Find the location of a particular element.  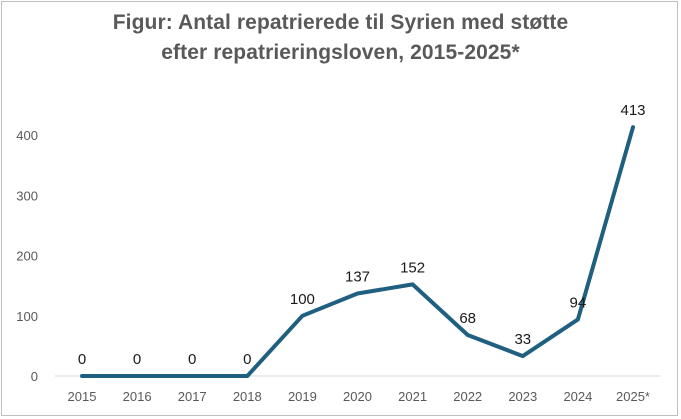

x-tick-label: 2025* is located at coordinates (633, 396).